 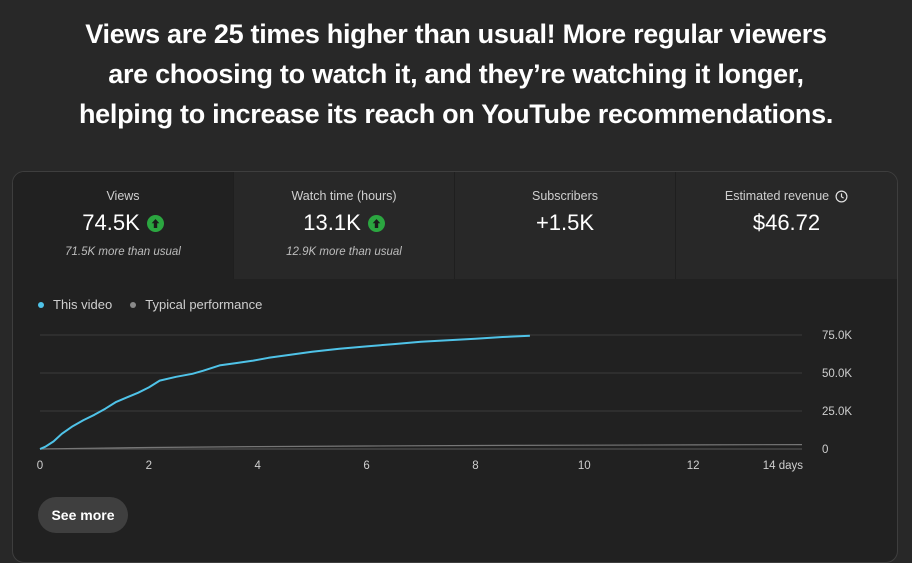 What do you see at coordinates (258, 466) in the screenshot?
I see `x-tick-label: 4` at bounding box center [258, 466].